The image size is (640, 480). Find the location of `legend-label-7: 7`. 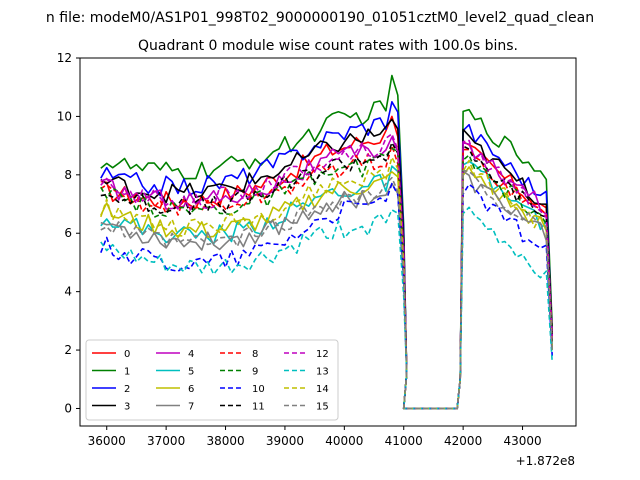

legend-label-7: 7 is located at coordinates (191, 407).